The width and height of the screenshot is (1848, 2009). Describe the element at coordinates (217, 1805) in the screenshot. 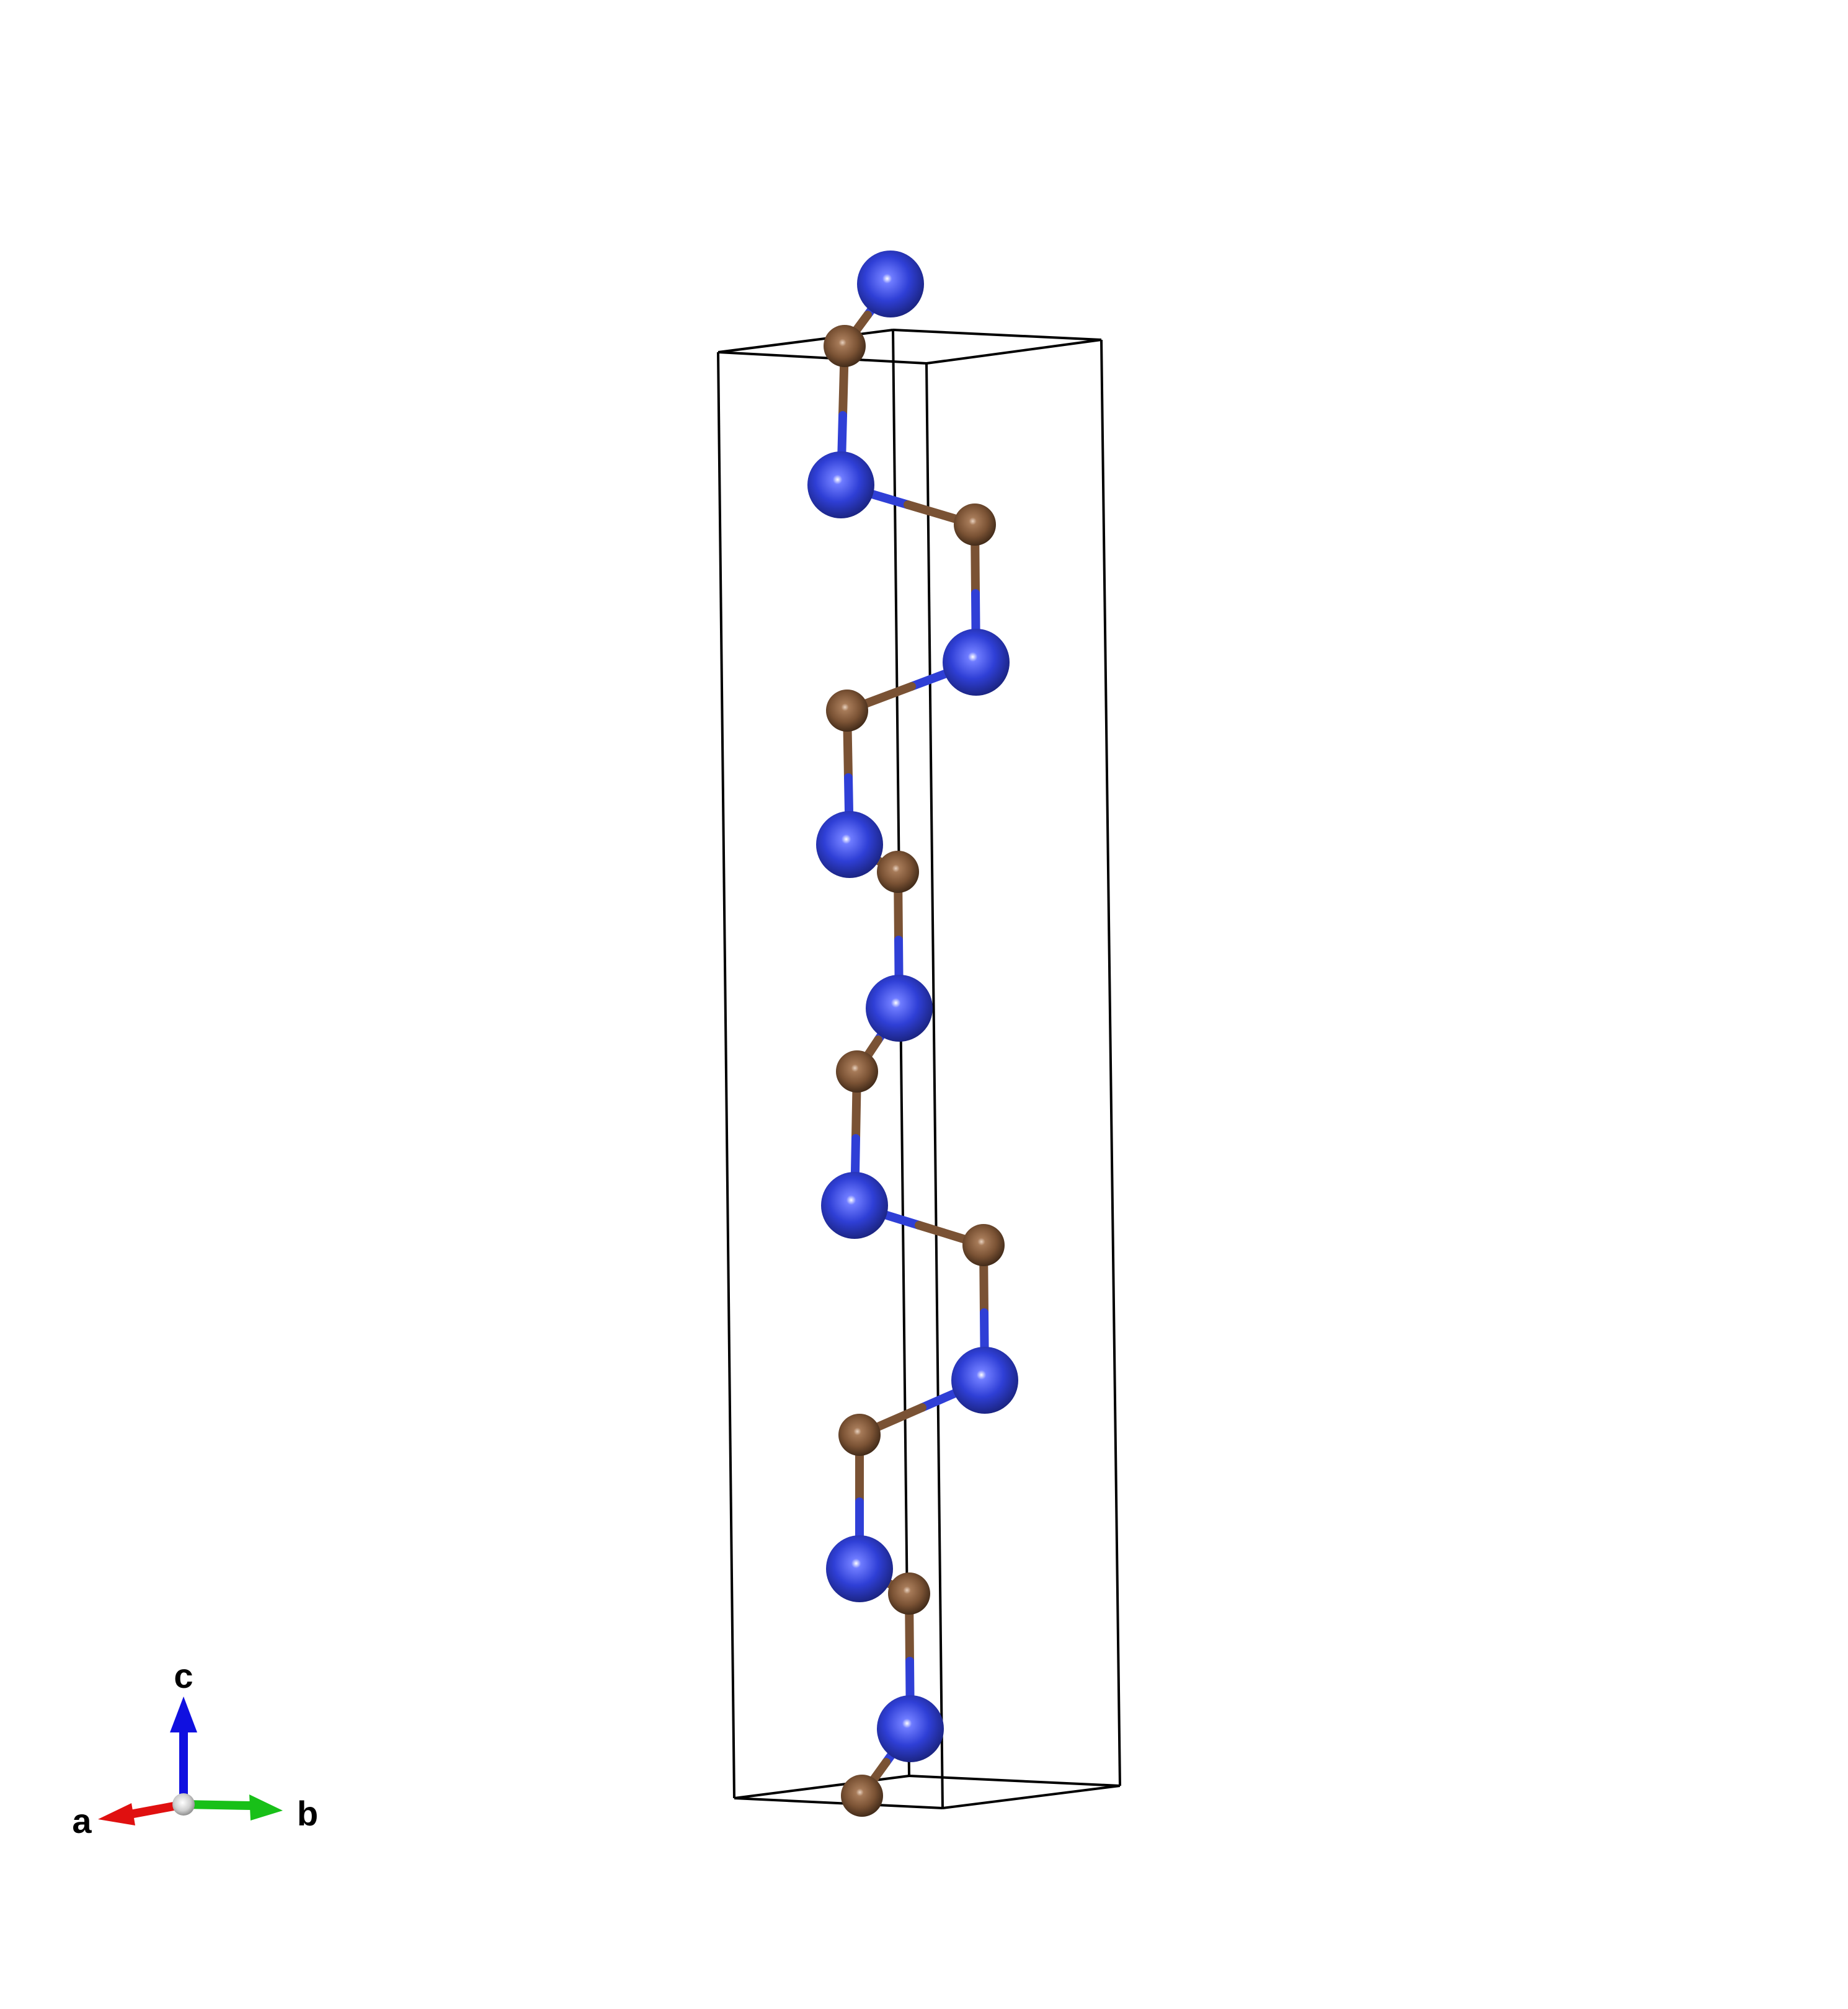

I see `b-axis-shaft` at that location.